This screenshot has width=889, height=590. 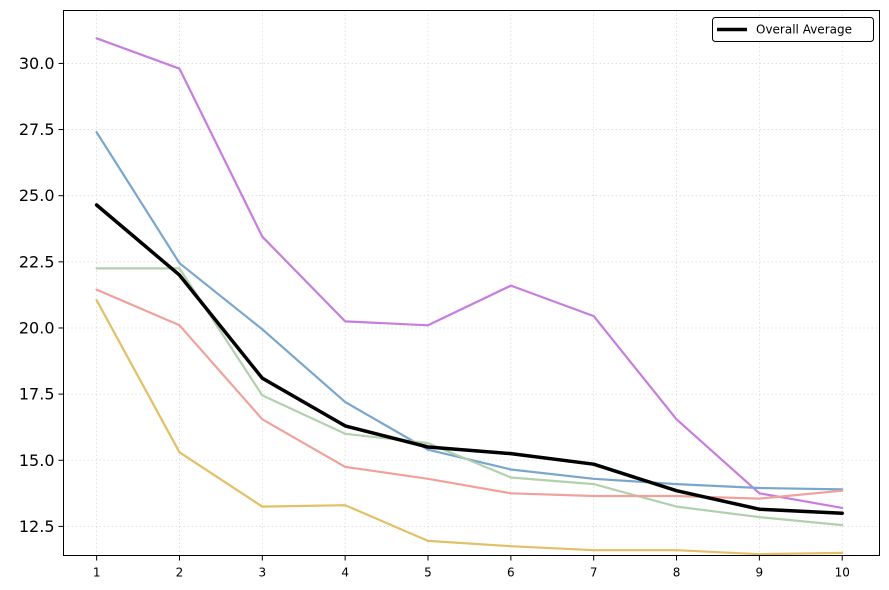 I want to click on y-tick-label: 15.0, so click(x=37, y=460).